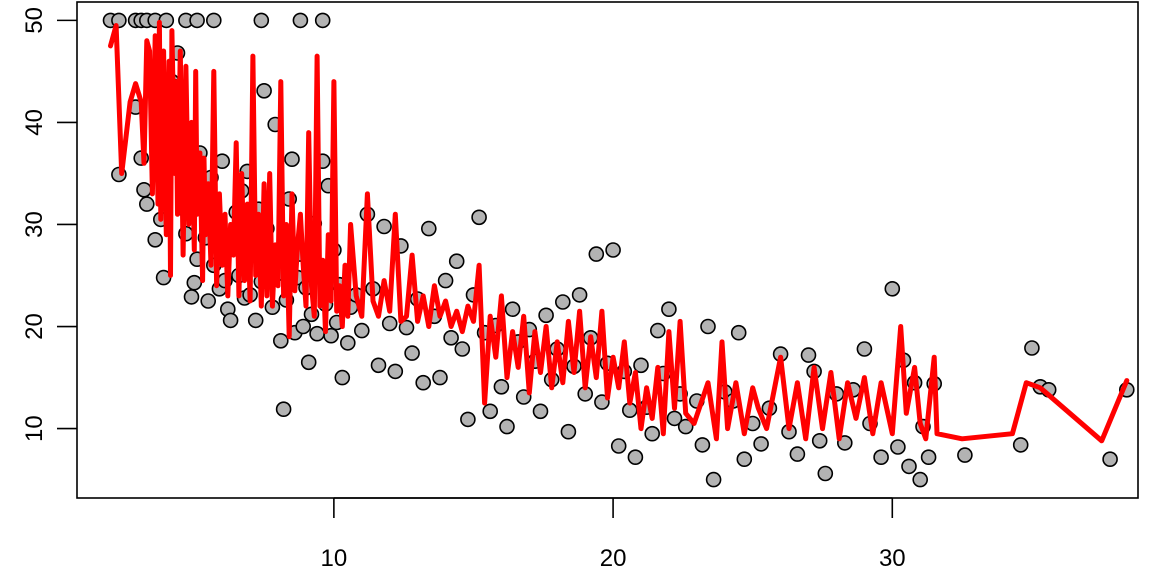  I want to click on y-tick-label: 10, so click(34, 428).